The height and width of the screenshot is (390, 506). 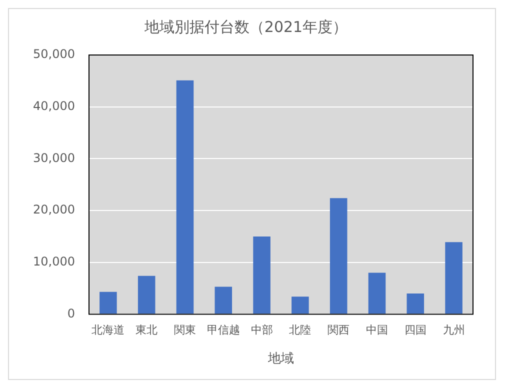 I want to click on y-tick-label: 30,000, so click(x=53, y=157).